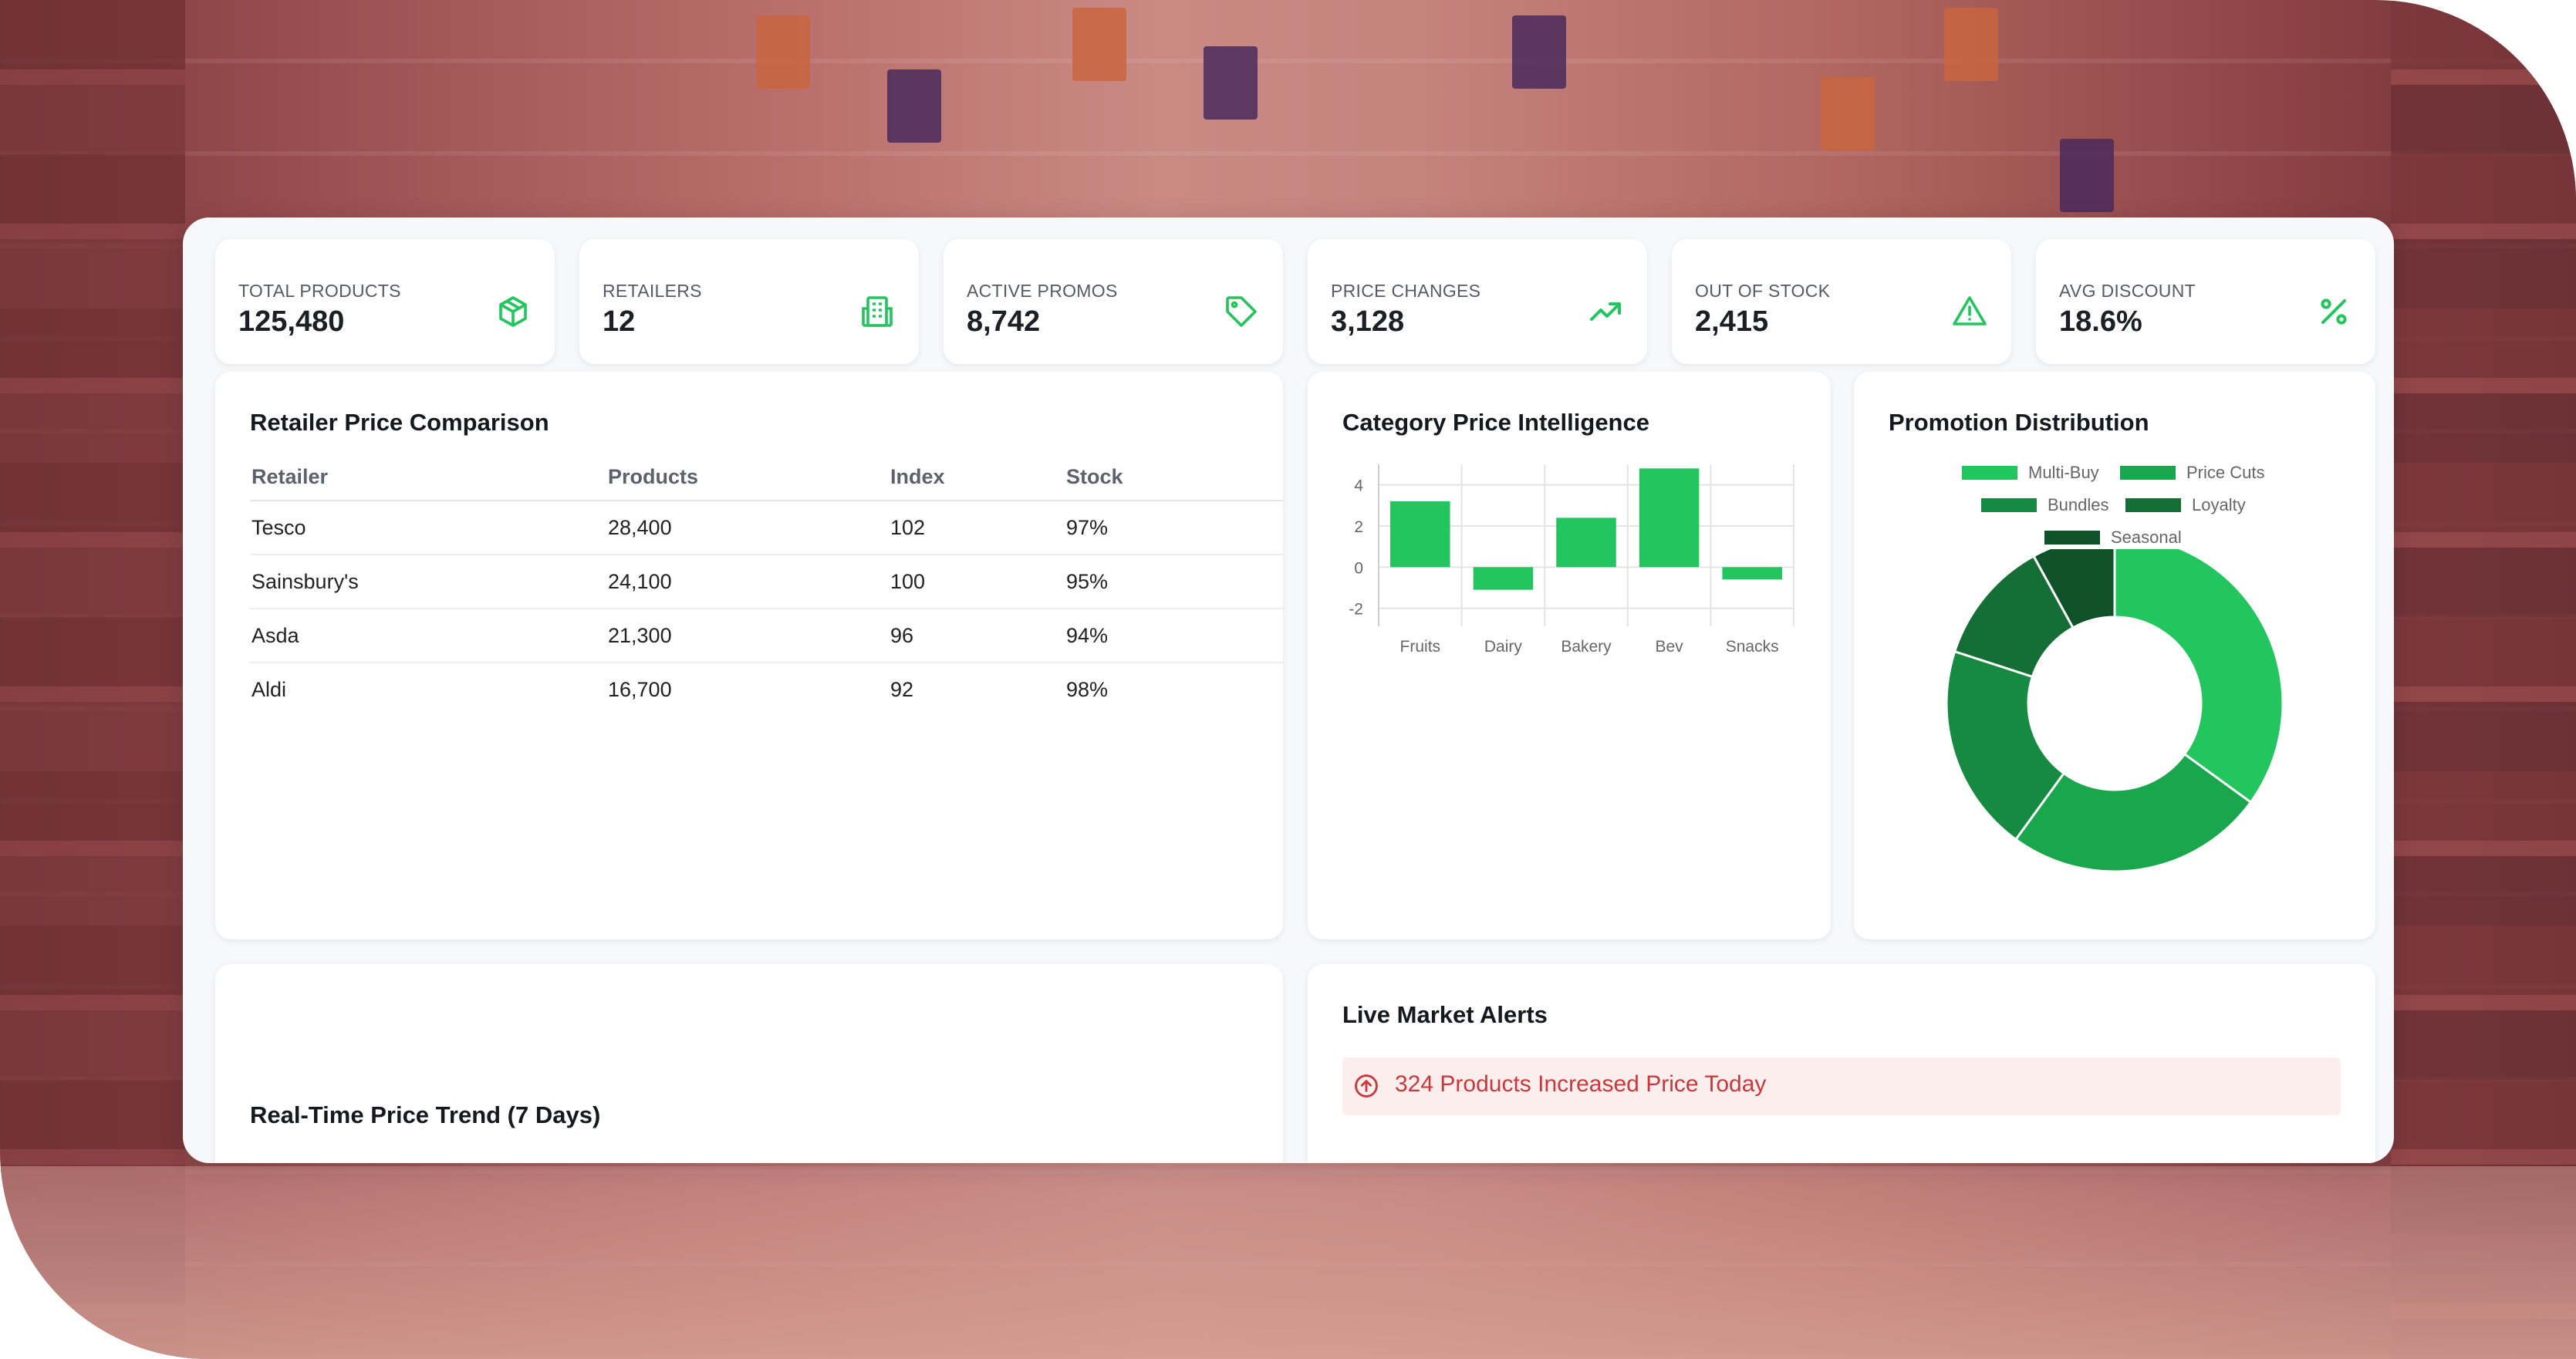  Describe the element at coordinates (2219, 504) in the screenshot. I see `legend-label: Loyalty` at that location.